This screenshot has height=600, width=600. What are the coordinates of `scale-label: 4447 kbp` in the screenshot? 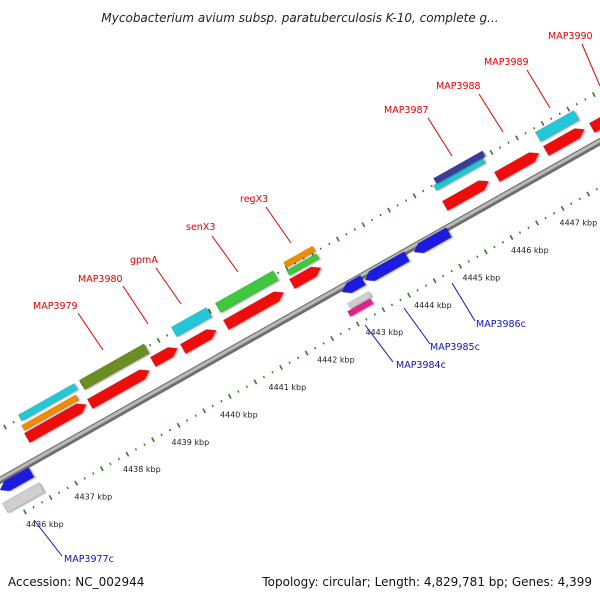 It's located at (579, 223).